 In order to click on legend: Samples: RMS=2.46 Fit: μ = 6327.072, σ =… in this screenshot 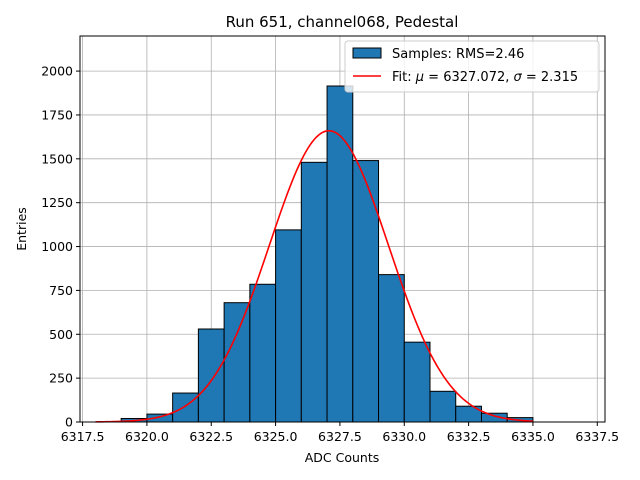, I will do `click(472, 66)`.